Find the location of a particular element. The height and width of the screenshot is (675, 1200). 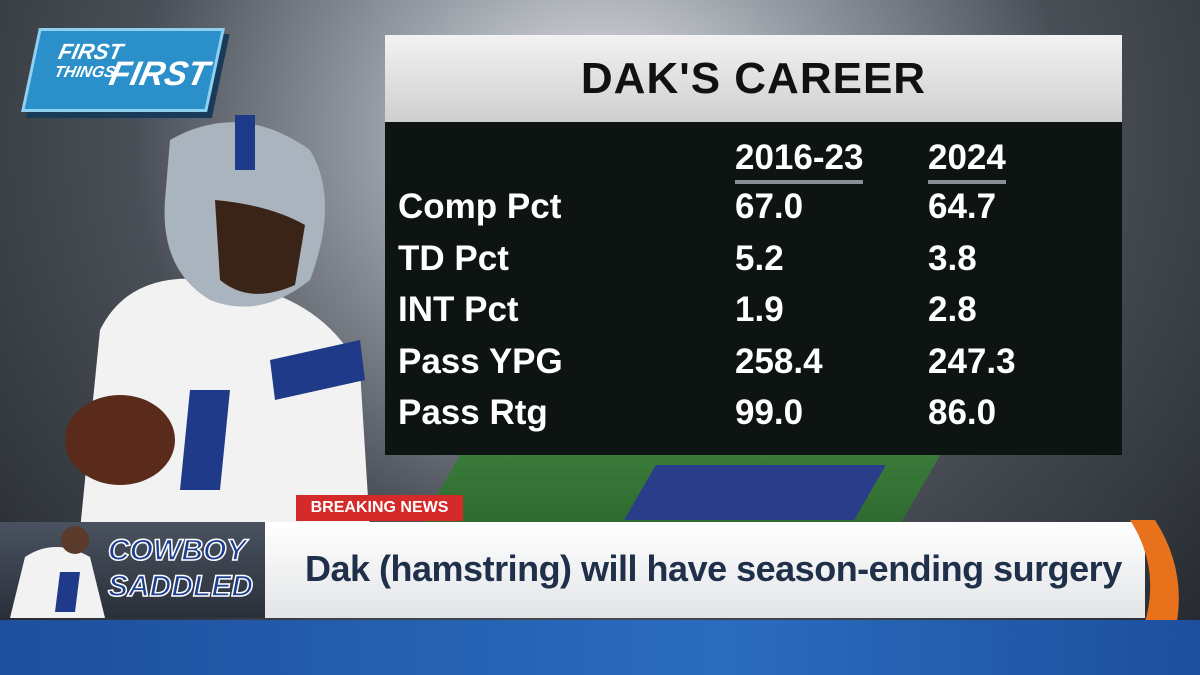

stat-value: 3.8 is located at coordinates (952, 258).